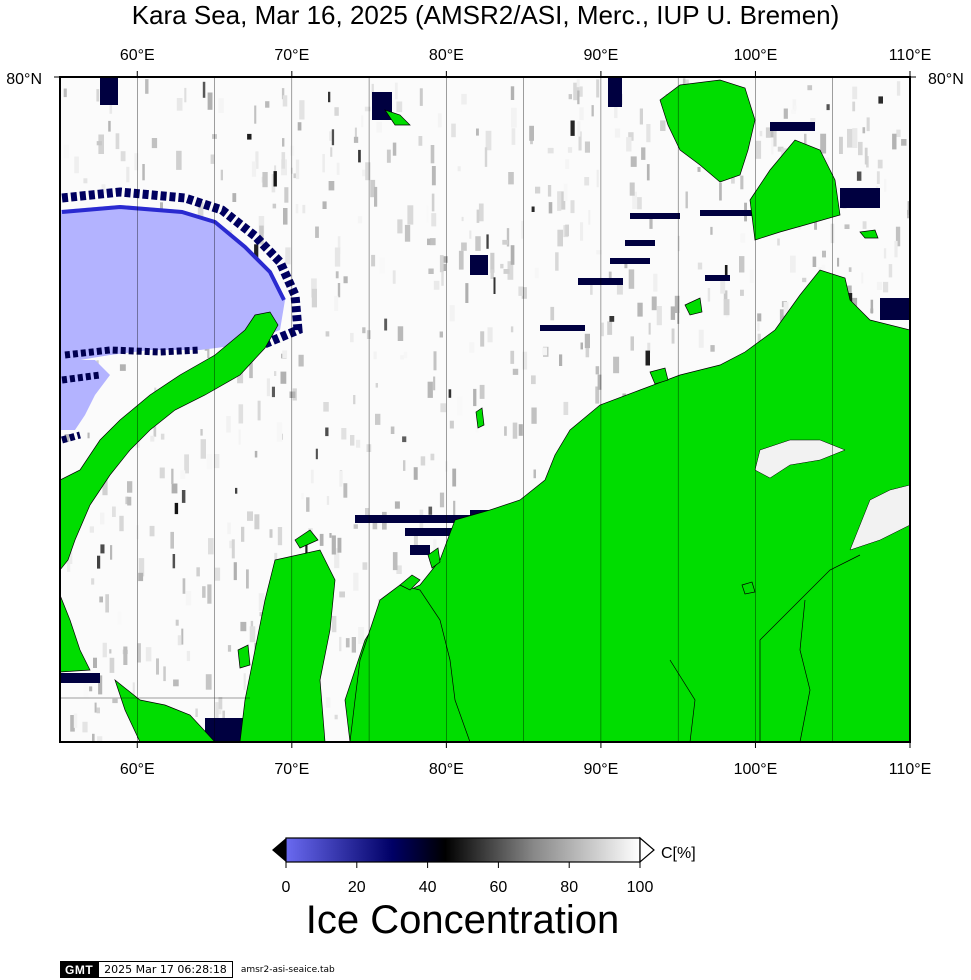  What do you see at coordinates (172, 282) in the screenshot?
I see `open-water-region` at bounding box center [172, 282].